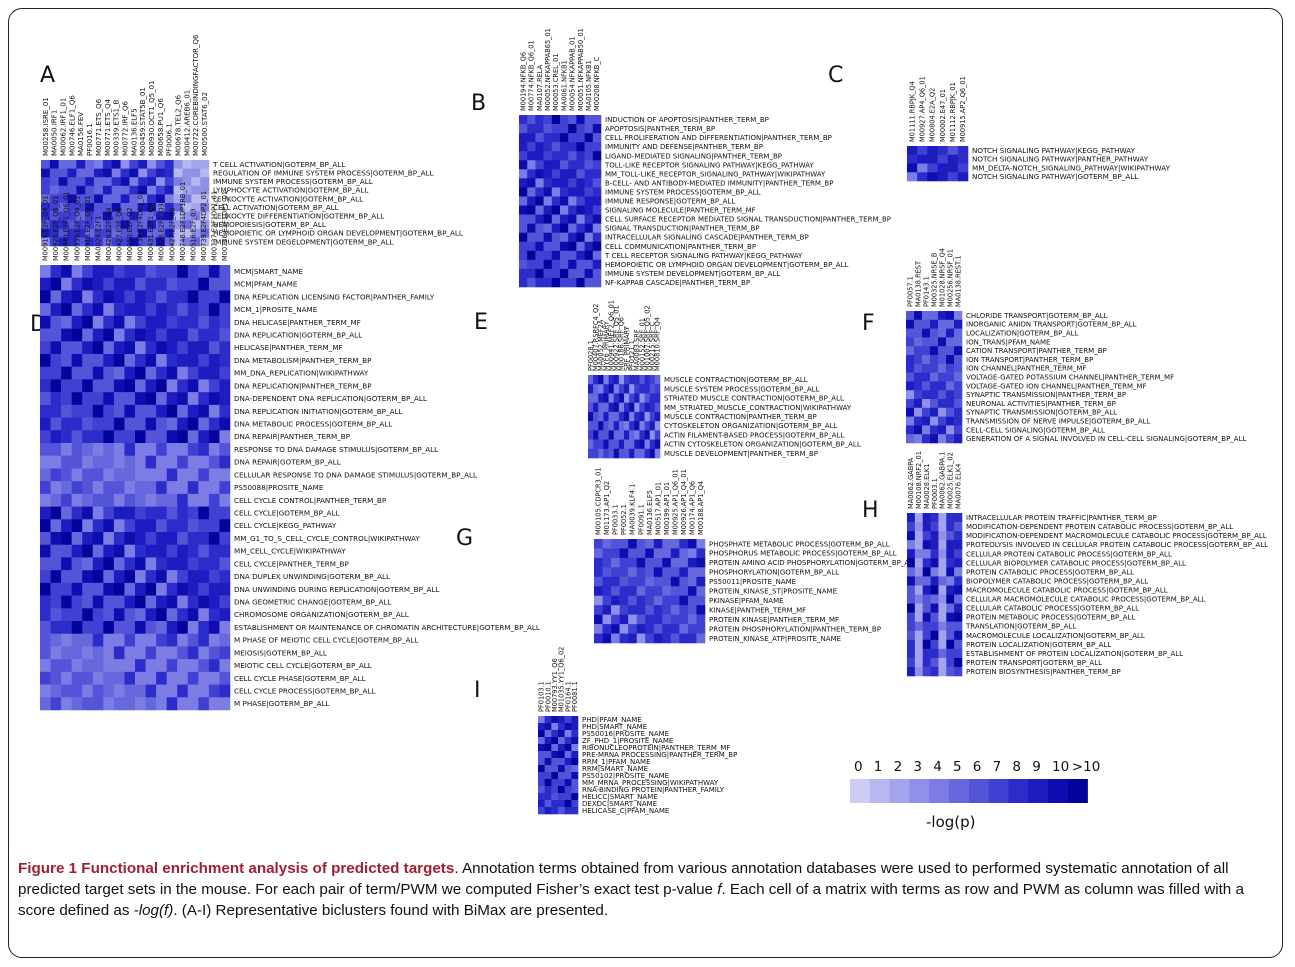 The width and height of the screenshot is (1295, 967). Describe the element at coordinates (1046, 395) in the screenshot. I see `row-label: SYNAPTIC TRANSMISSION|PANTHER_TERM_BP` at that location.